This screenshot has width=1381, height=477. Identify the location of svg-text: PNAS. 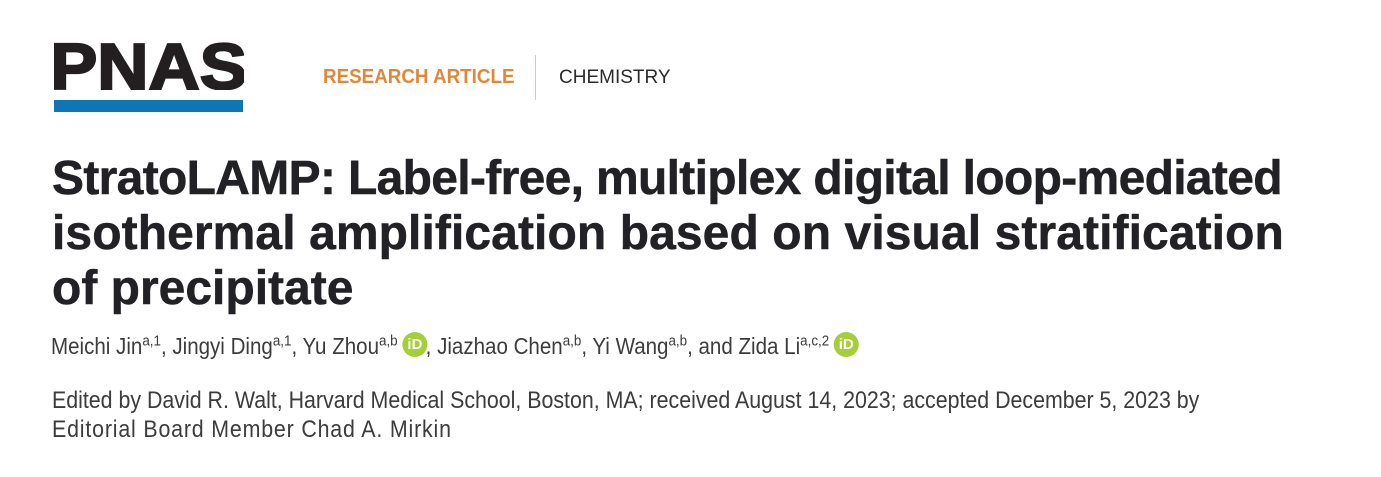
(149, 66).